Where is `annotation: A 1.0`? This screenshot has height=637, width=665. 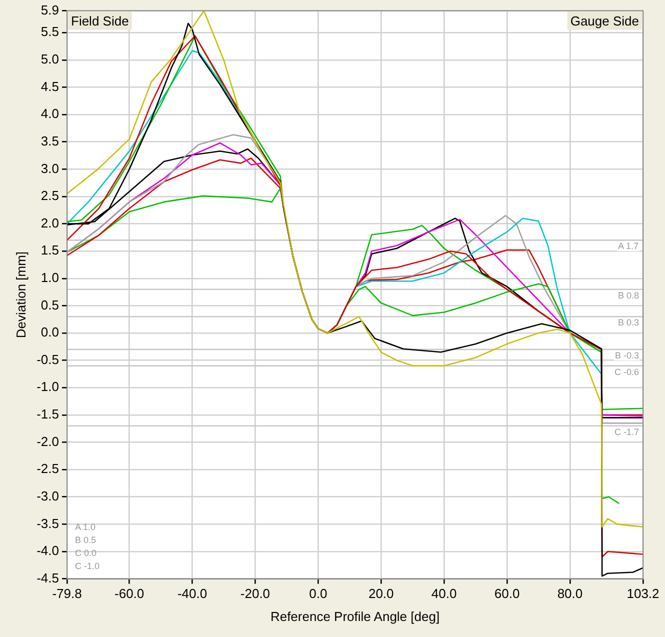
annotation: A 1.0 is located at coordinates (85, 527).